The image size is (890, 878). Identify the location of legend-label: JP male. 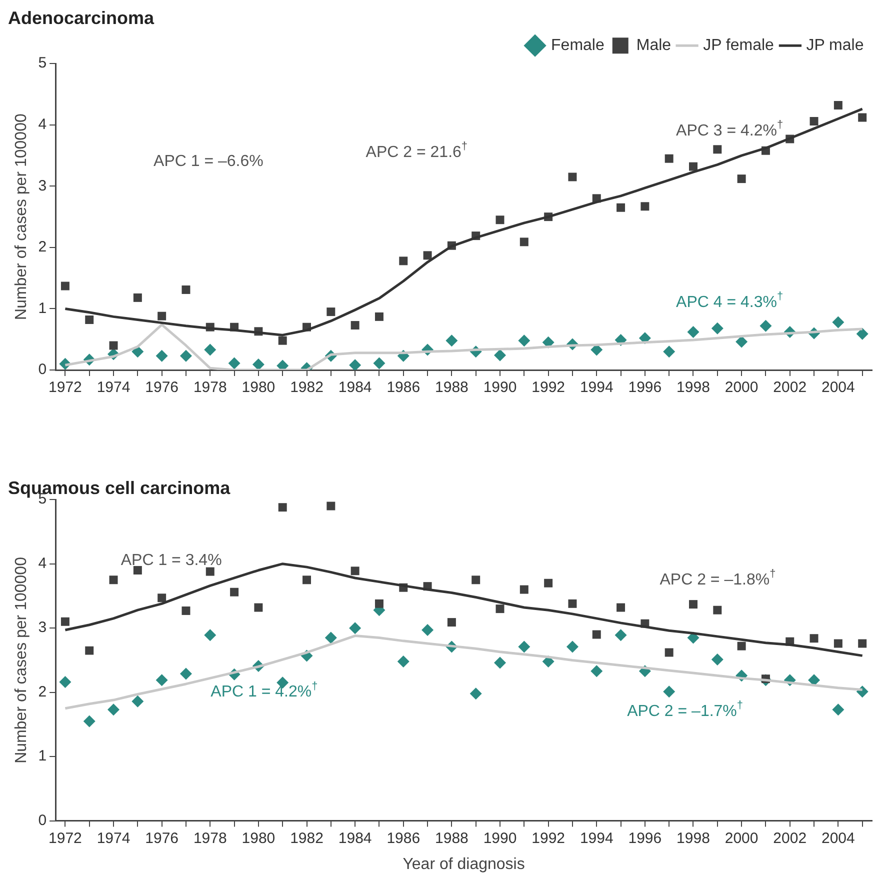
(835, 45).